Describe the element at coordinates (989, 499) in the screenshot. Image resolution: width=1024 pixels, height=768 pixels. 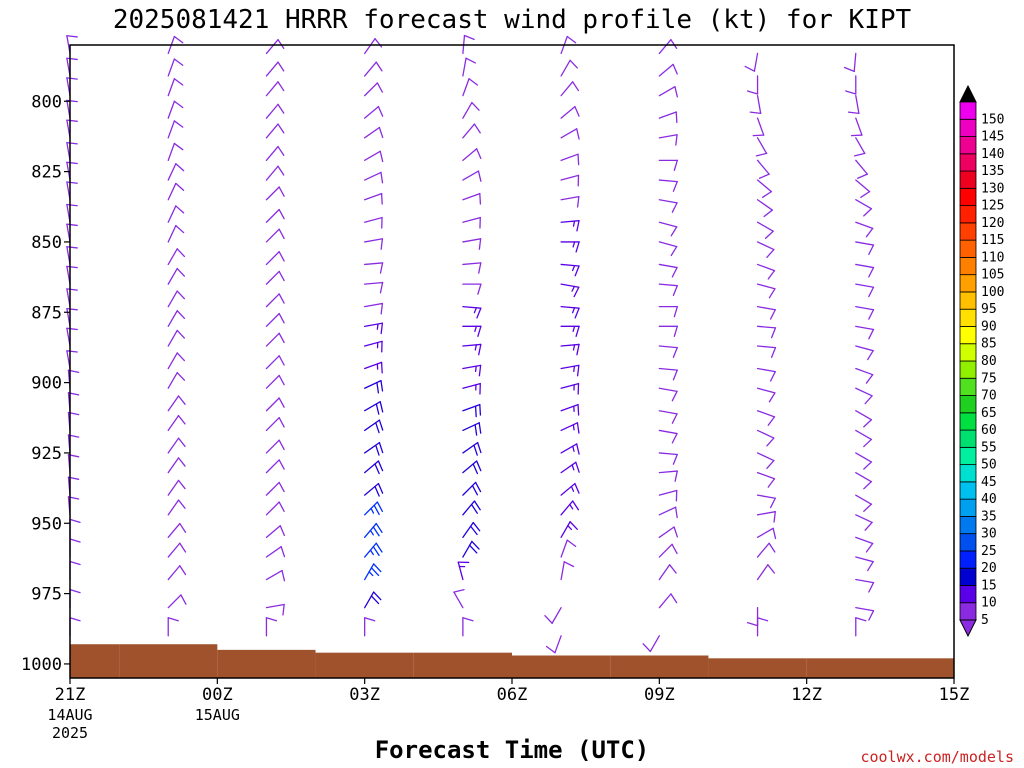
I see `colorbar-label: 40` at that location.